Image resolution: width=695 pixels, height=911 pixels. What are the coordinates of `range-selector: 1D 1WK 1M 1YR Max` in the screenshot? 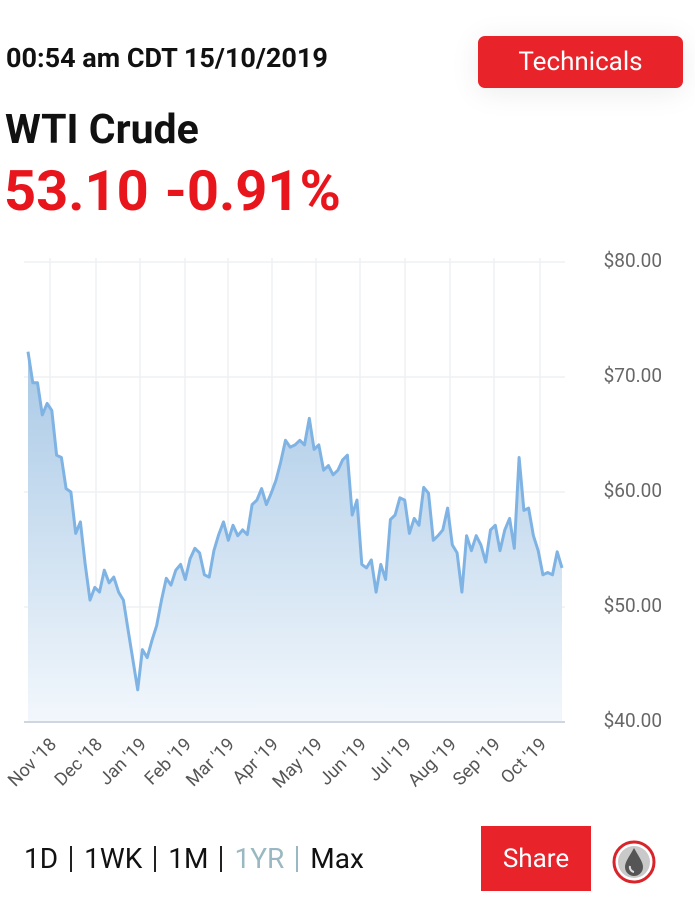 It's located at (200, 858).